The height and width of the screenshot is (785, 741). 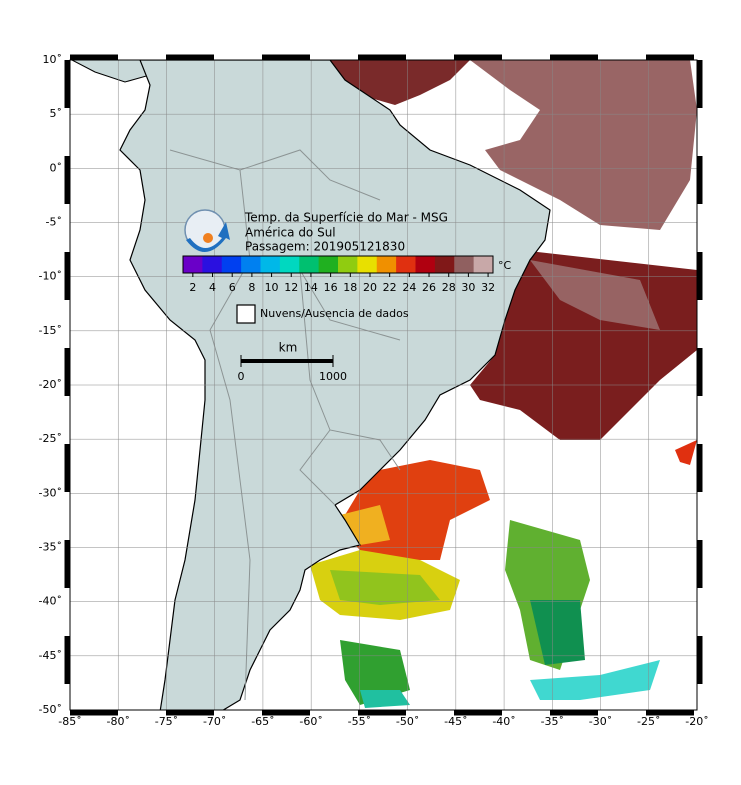 I want to click on region: América do Sul, so click(x=290, y=233).